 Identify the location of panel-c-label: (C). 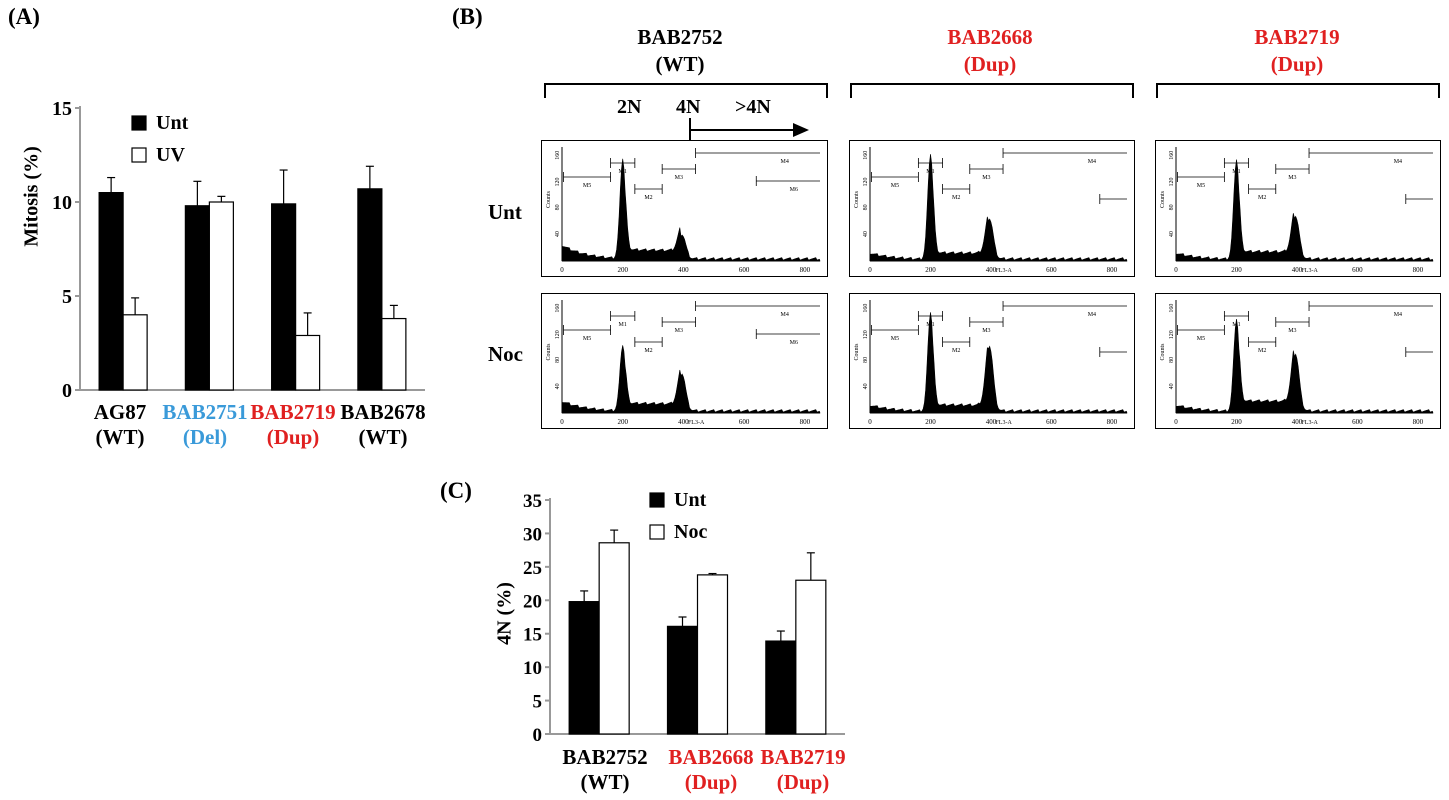
(456, 490).